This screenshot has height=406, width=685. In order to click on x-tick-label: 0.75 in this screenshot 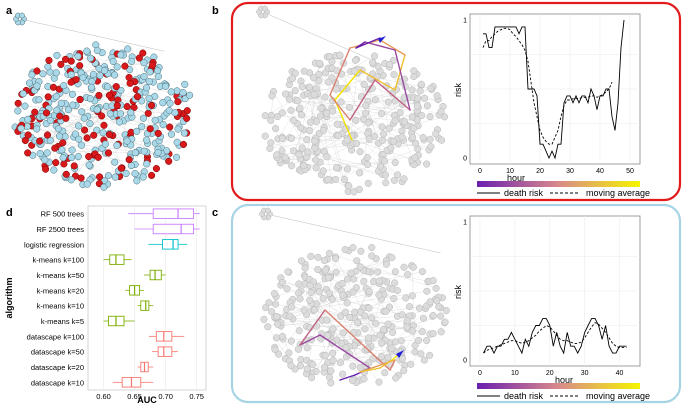, I will do `click(196, 396)`.